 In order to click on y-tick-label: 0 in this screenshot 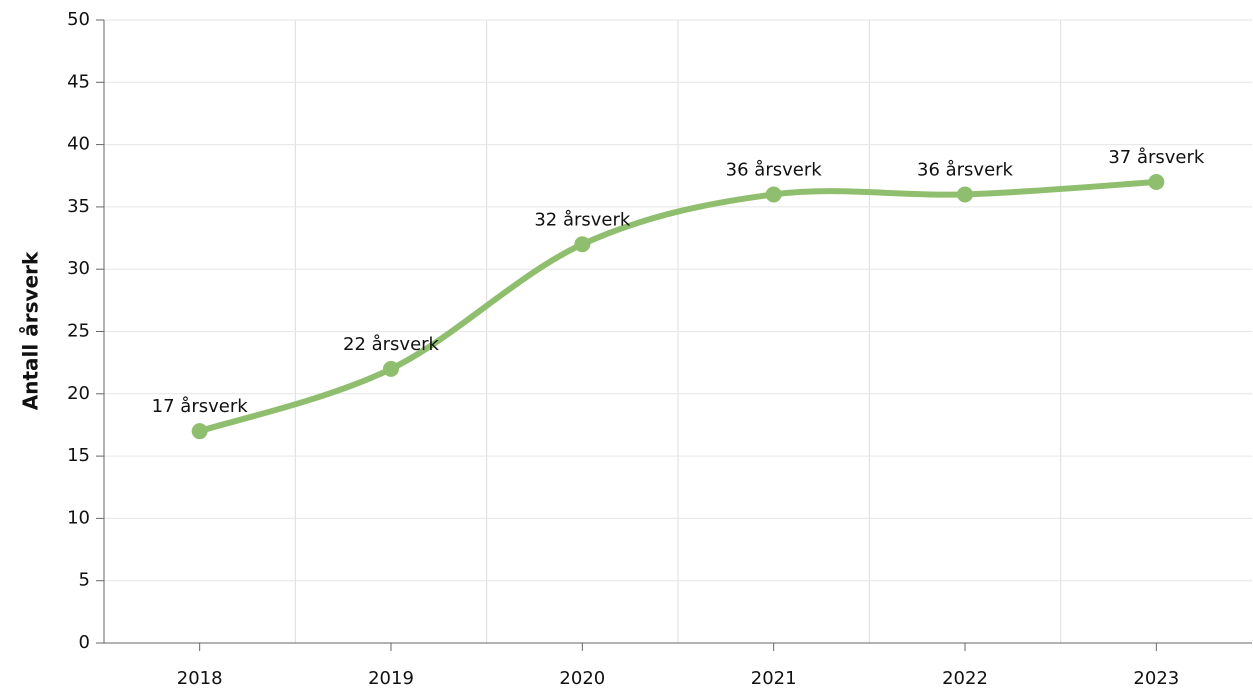, I will do `click(84, 642)`.